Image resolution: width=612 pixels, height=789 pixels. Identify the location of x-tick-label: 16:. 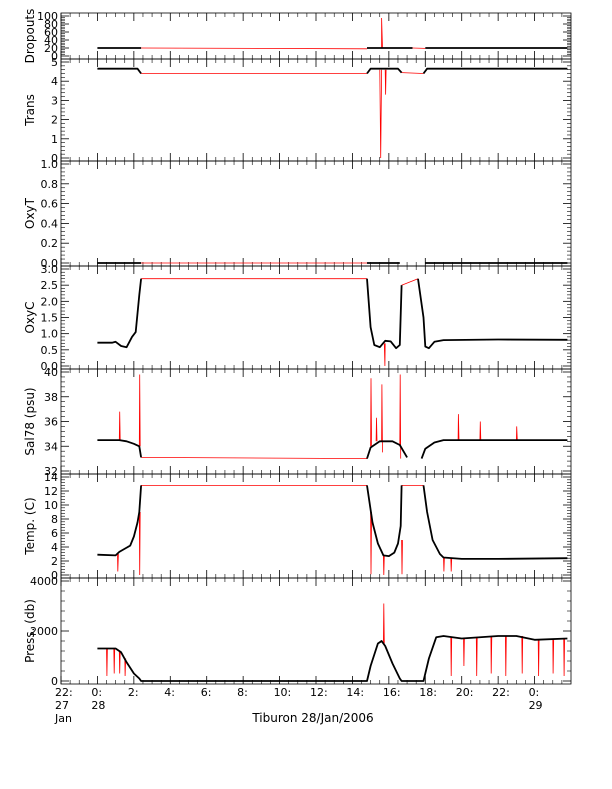
(392, 692).